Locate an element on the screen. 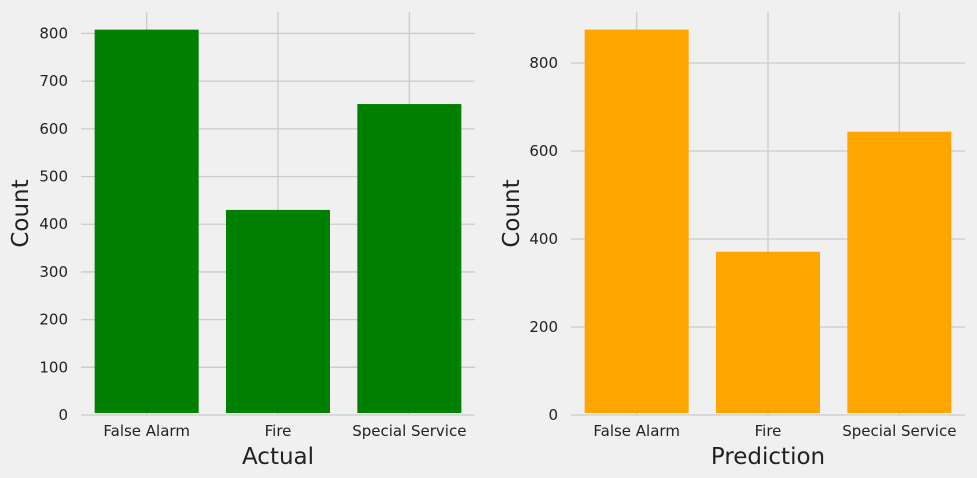 The height and width of the screenshot is (478, 977). x-axis-label: Prediction is located at coordinates (768, 457).